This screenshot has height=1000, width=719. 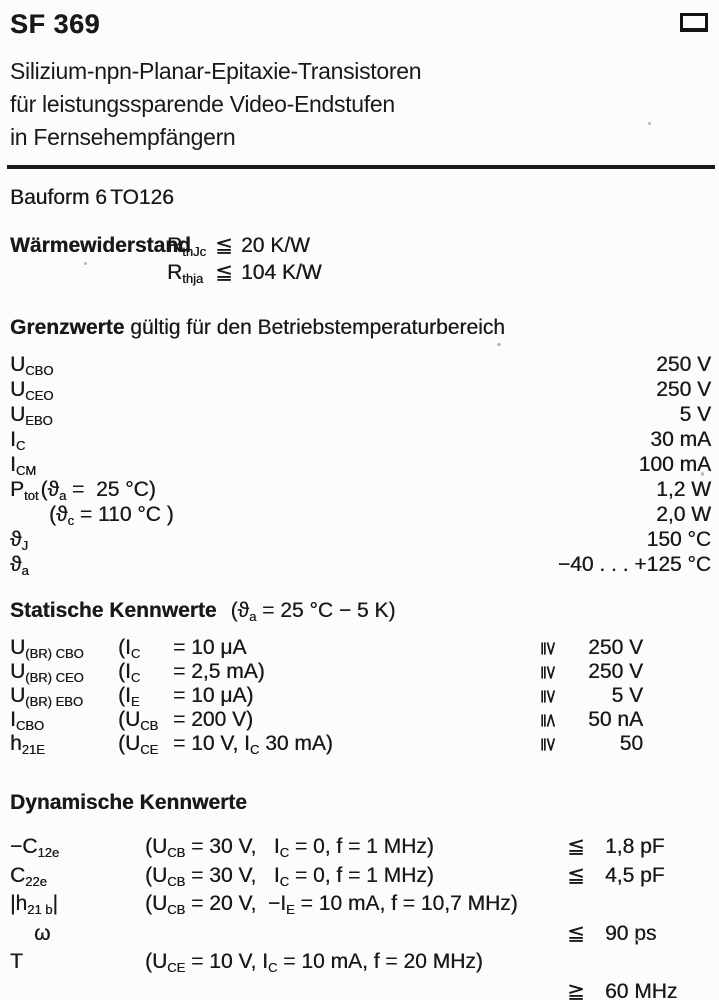 What do you see at coordinates (683, 489) in the screenshot?
I see `spec-value: 1,2 W` at bounding box center [683, 489].